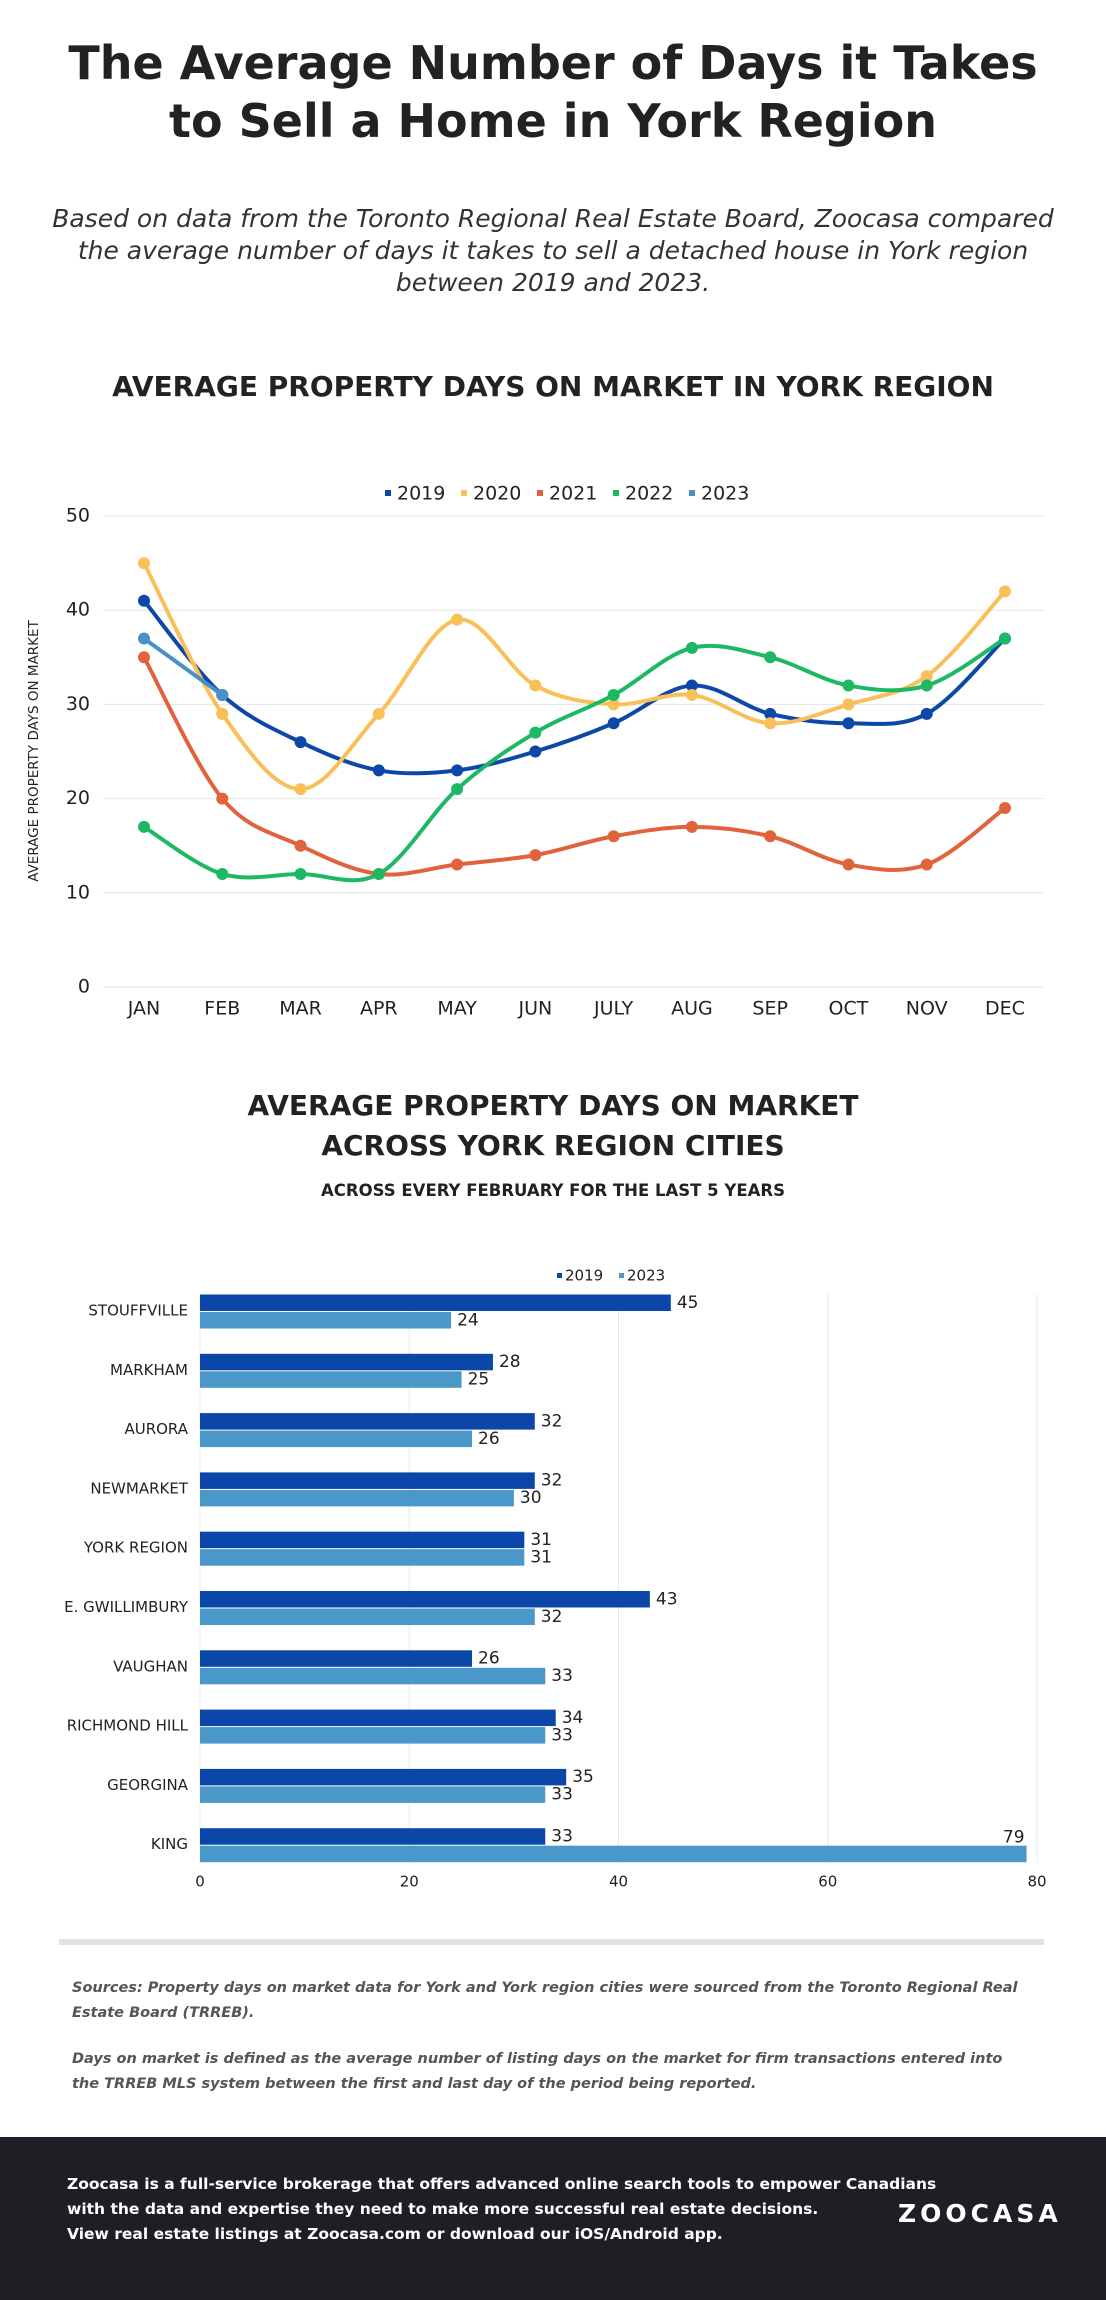  What do you see at coordinates (667, 1599) in the screenshot?
I see `data-label: 43` at bounding box center [667, 1599].